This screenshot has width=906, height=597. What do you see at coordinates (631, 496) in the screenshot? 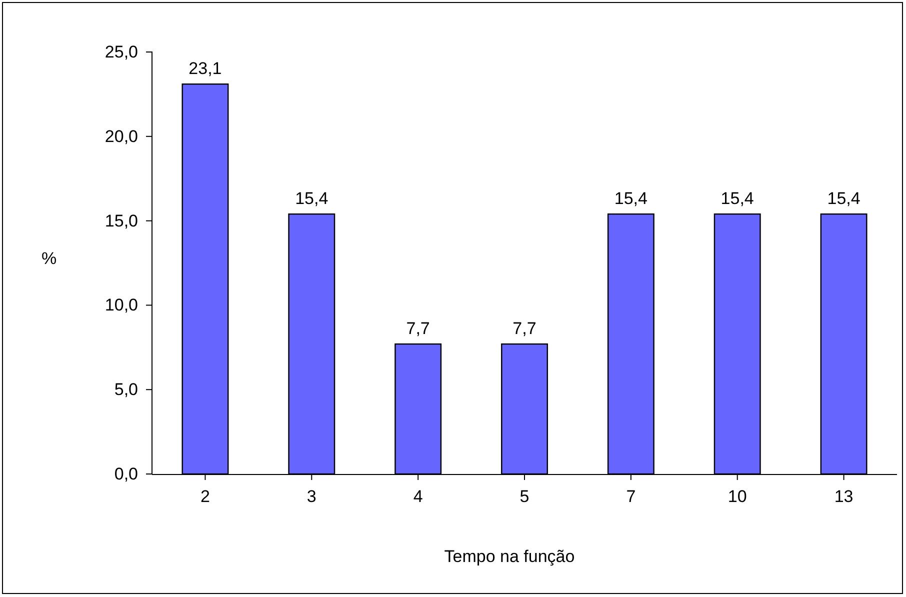
I see `x-tick-label: 7` at bounding box center [631, 496].